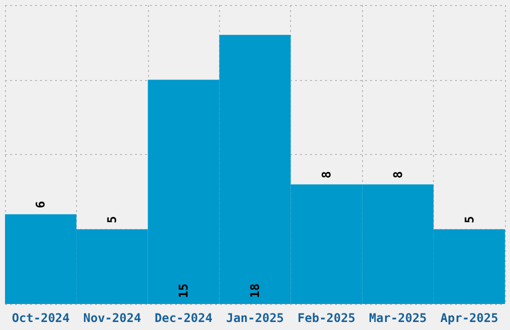 The image size is (510, 330). Describe the element at coordinates (469, 318) in the screenshot. I see `x-tick-label: Apr-2025` at that location.